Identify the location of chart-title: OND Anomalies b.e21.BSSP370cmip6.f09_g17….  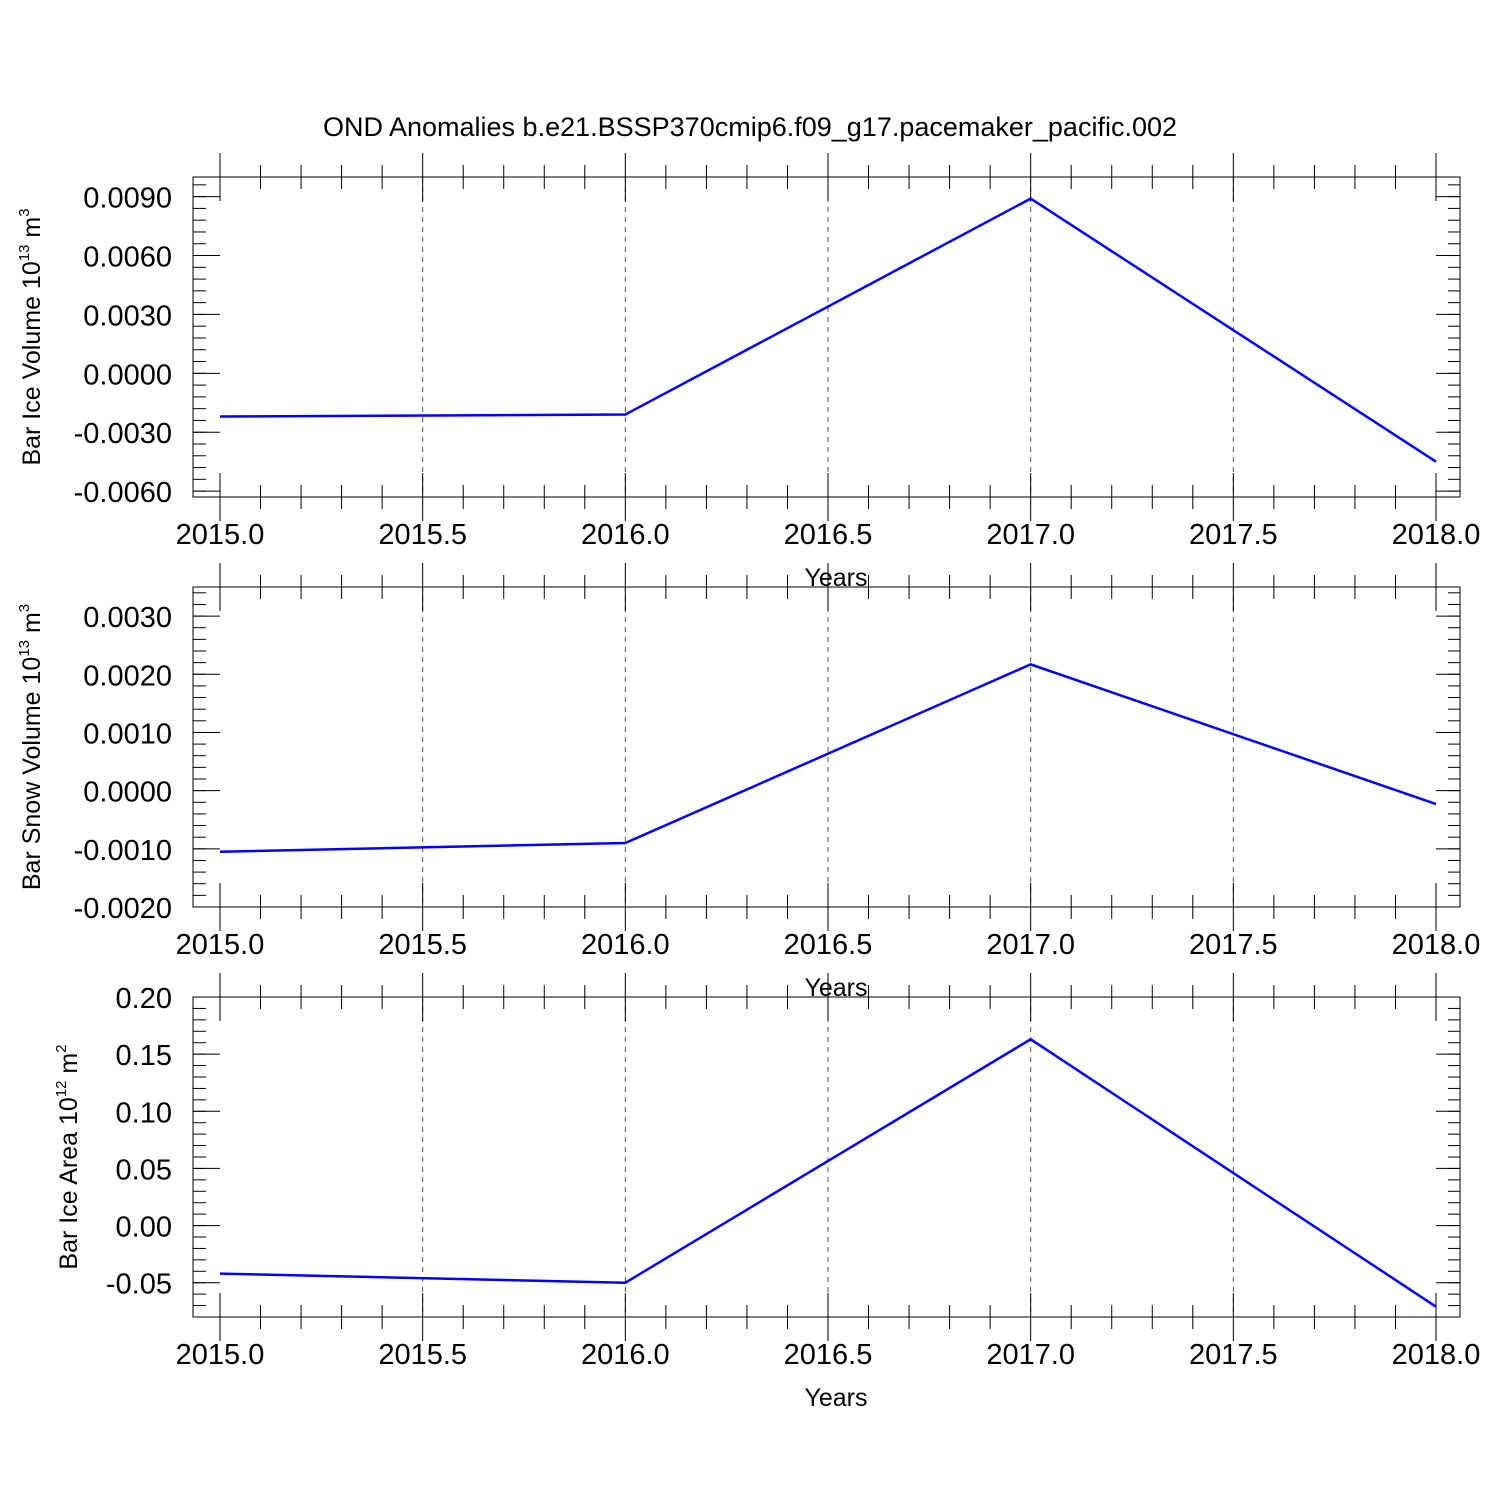
(749, 127).